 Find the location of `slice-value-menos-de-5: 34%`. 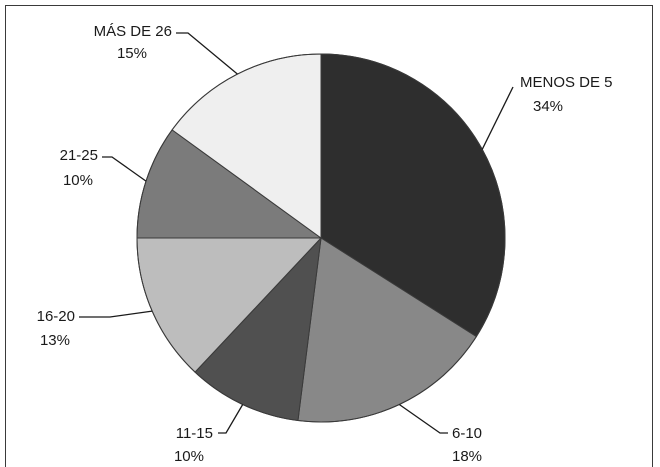

slice-value-menos-de-5: 34% is located at coordinates (548, 106).